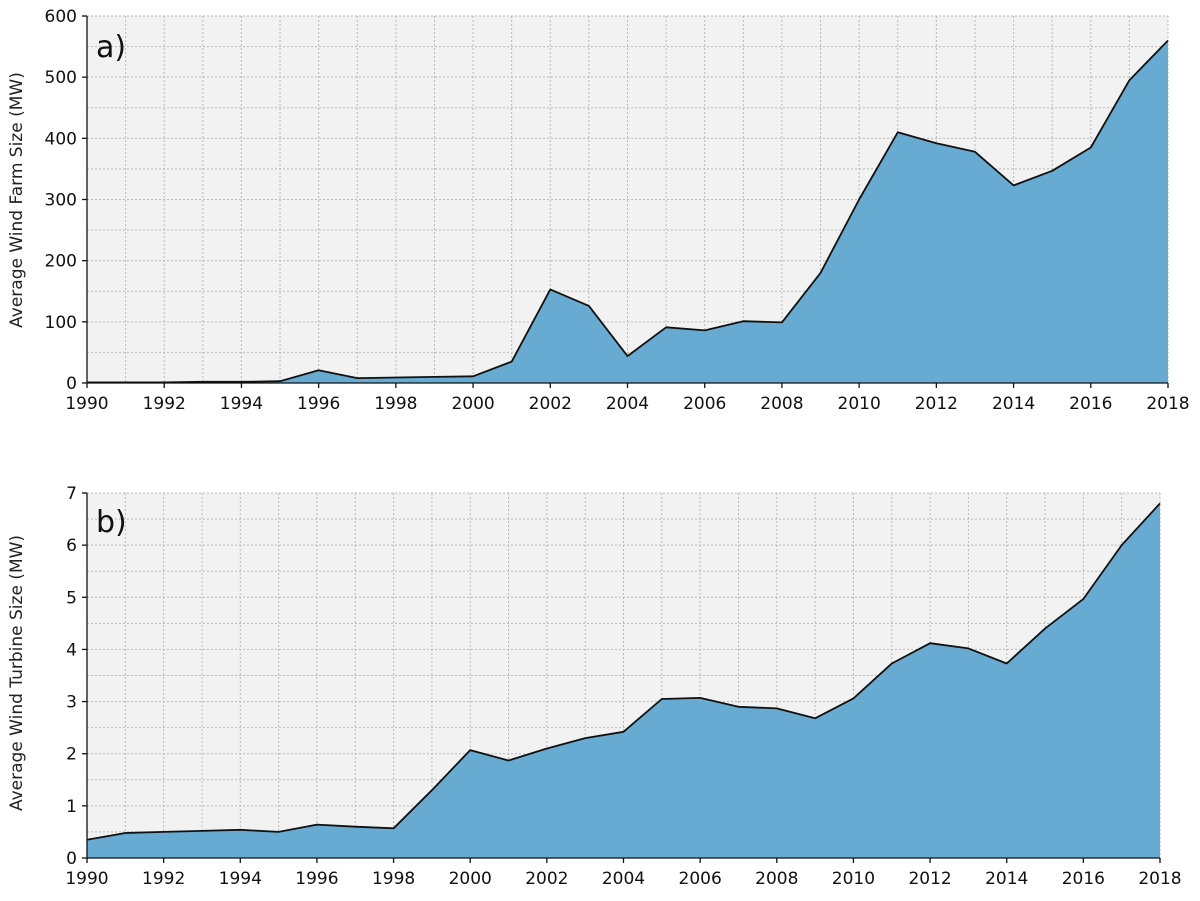  I want to click on panel-b-x-tick-label: 1990, so click(86, 879).